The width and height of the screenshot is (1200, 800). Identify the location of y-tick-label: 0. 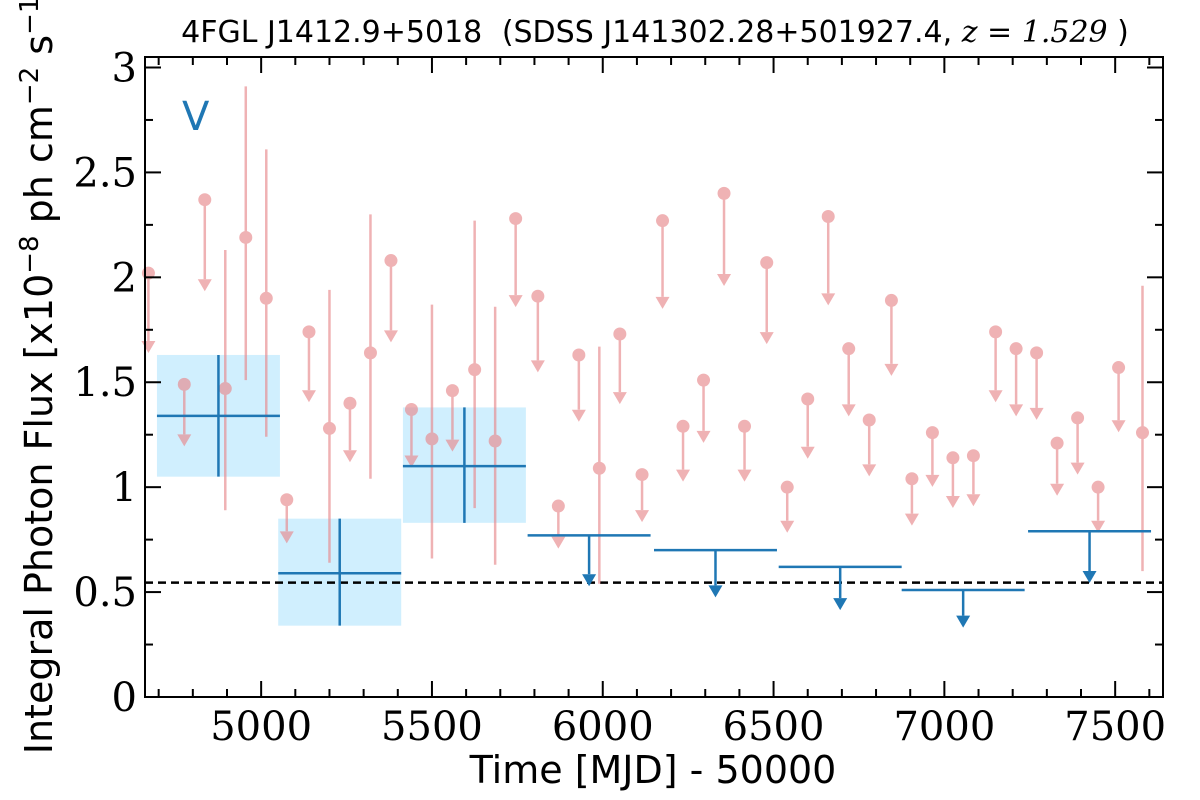
(124, 698).